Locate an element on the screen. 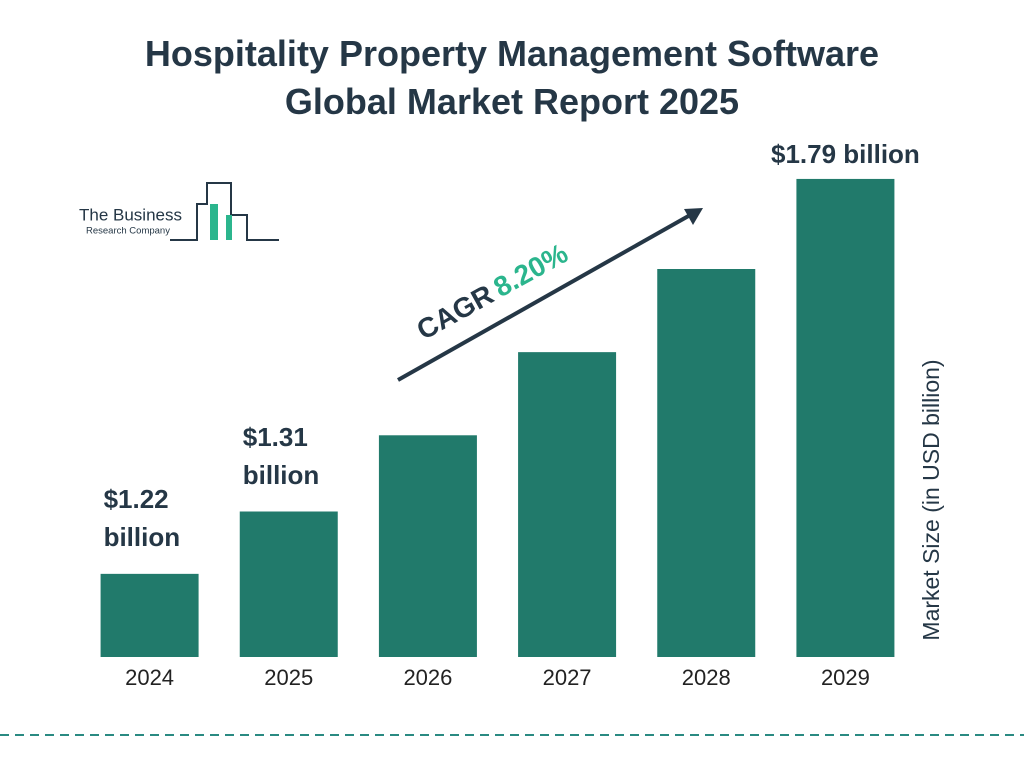  cagr: CAGR 8.20% is located at coordinates (492, 291).